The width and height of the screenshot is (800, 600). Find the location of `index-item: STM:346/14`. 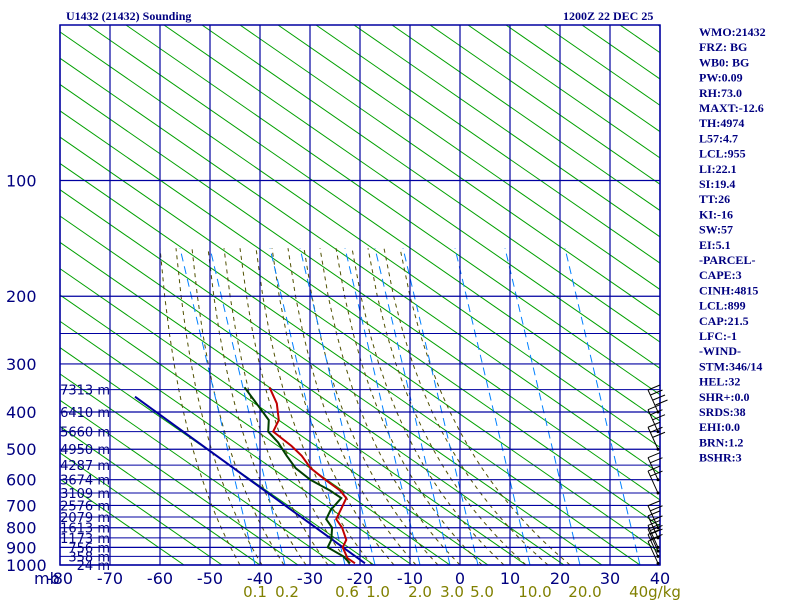

index-item: STM:346/14 is located at coordinates (730, 366).